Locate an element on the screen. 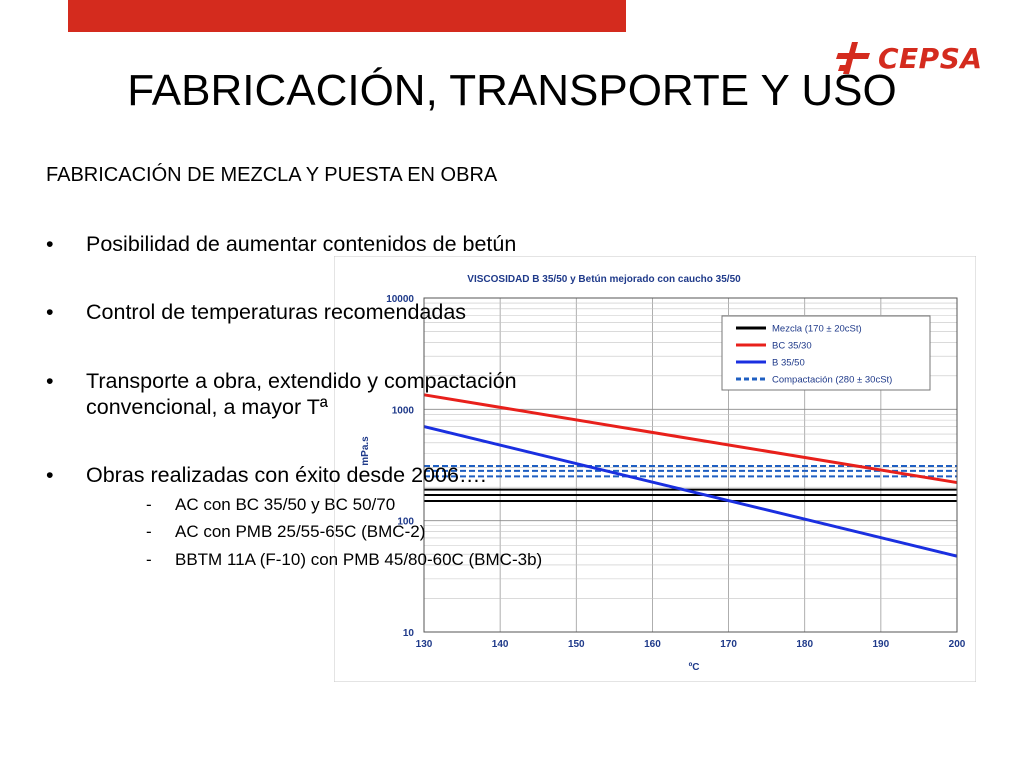  x-tick-label: 160 is located at coordinates (652, 644).